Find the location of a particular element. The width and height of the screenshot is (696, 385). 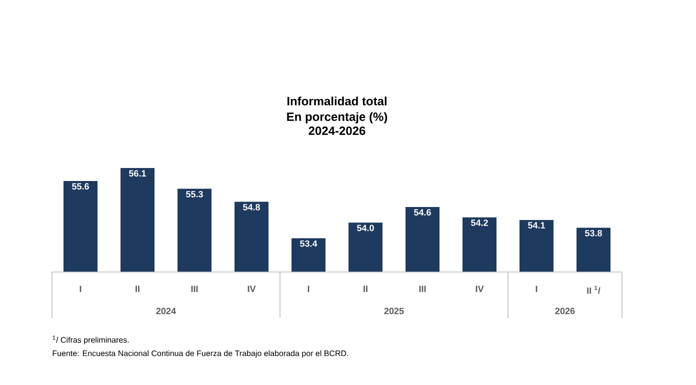

data-label: 54.1 is located at coordinates (537, 225).